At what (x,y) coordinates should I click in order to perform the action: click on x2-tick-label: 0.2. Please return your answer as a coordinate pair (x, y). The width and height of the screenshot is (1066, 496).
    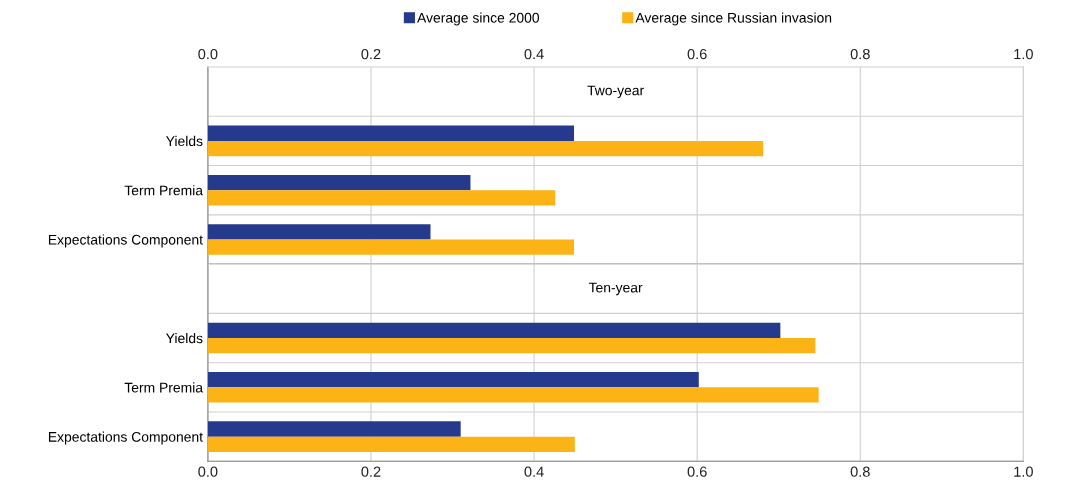
    Looking at the image, I should click on (371, 54).